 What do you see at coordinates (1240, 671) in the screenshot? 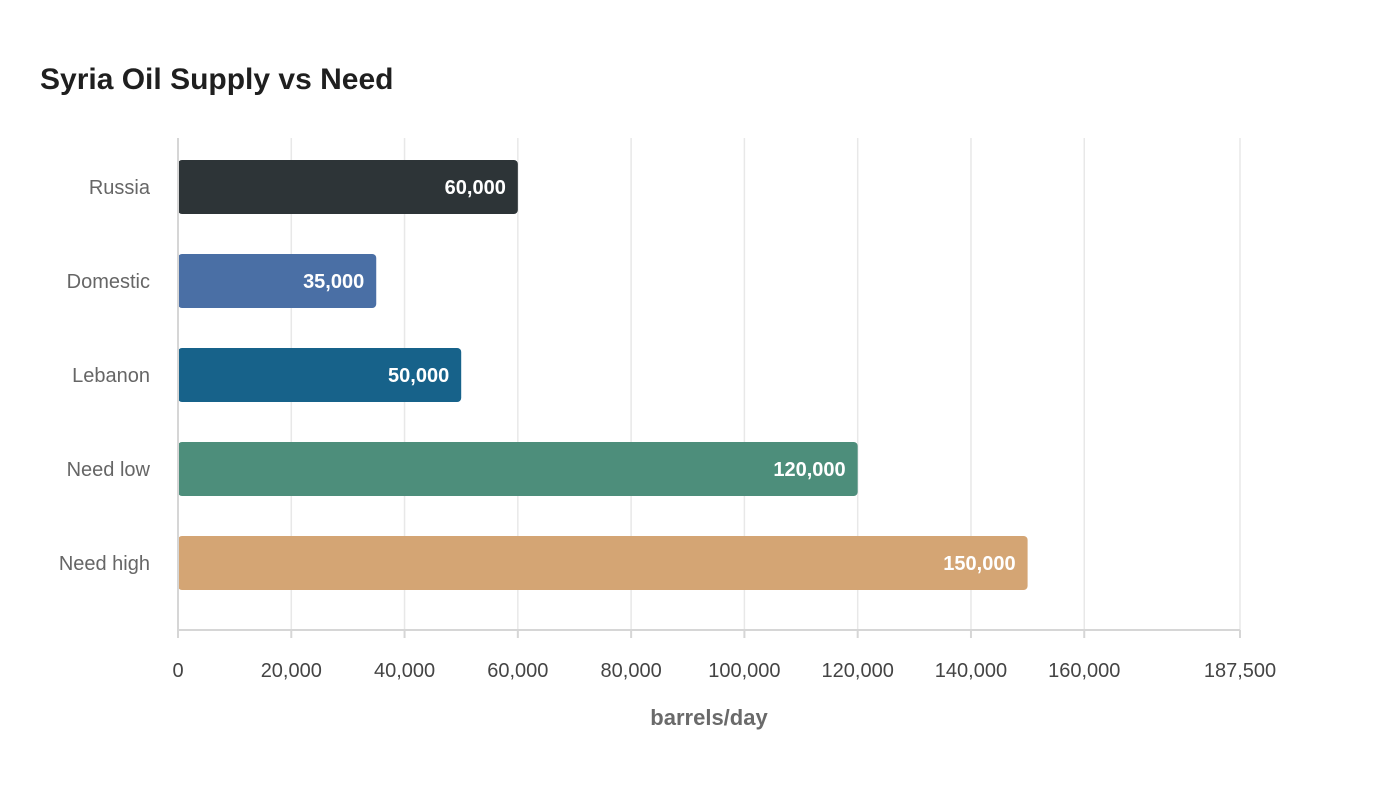
I see `x-tick-label: 187,500` at bounding box center [1240, 671].